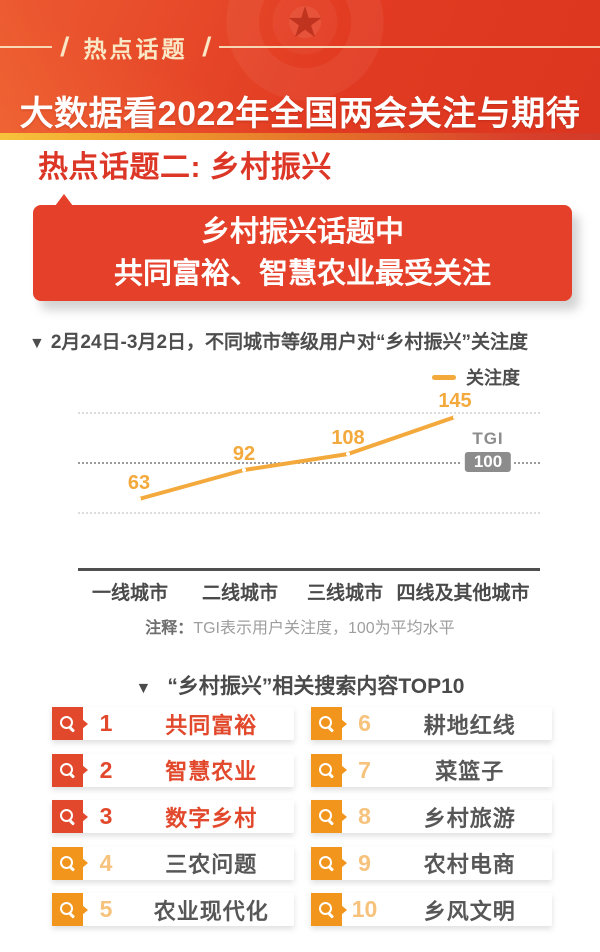  I want to click on chart-note: 注释：TGI表示用户关注度，100为平均水平, so click(300, 626).